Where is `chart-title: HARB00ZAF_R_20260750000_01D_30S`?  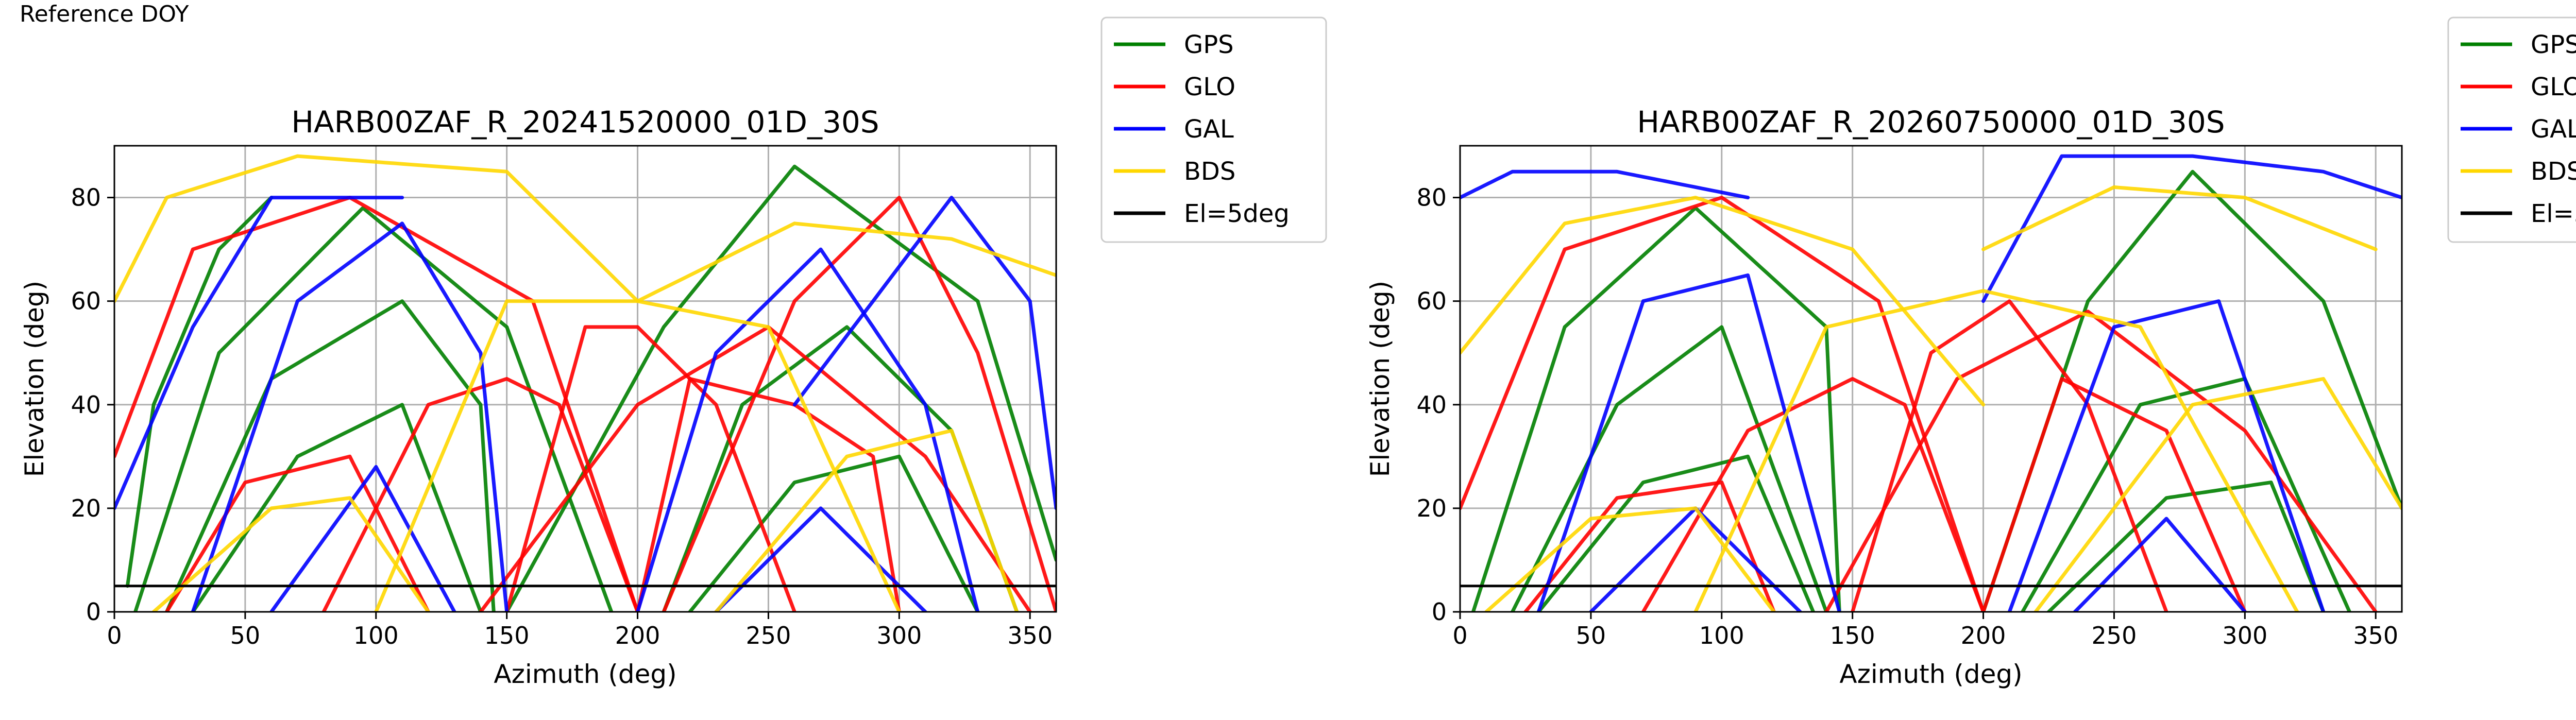
chart-title: HARB00ZAF_R_20260750000_01D_30S is located at coordinates (1931, 122).